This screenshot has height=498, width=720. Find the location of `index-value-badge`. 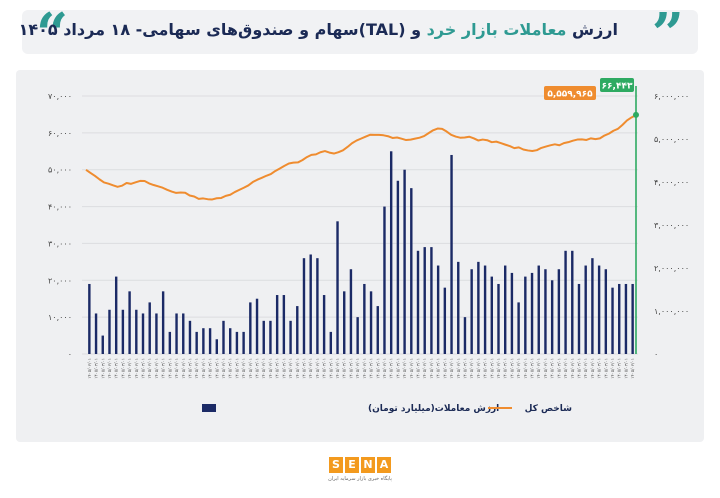

index-value-badge is located at coordinates (570, 93).